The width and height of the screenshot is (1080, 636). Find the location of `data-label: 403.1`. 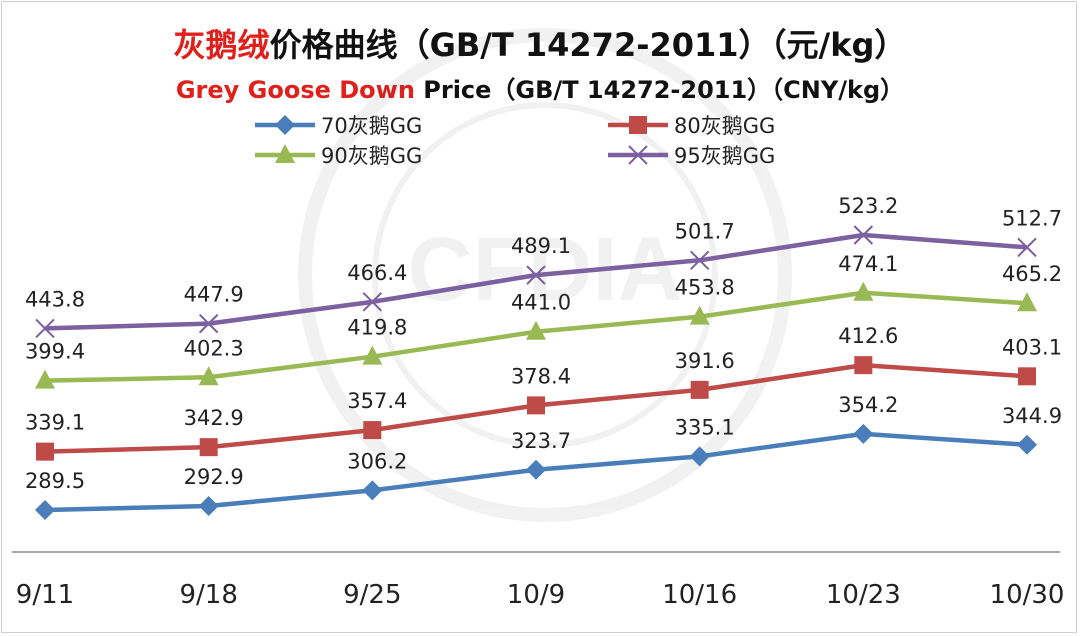

data-label: 403.1 is located at coordinates (1032, 347).